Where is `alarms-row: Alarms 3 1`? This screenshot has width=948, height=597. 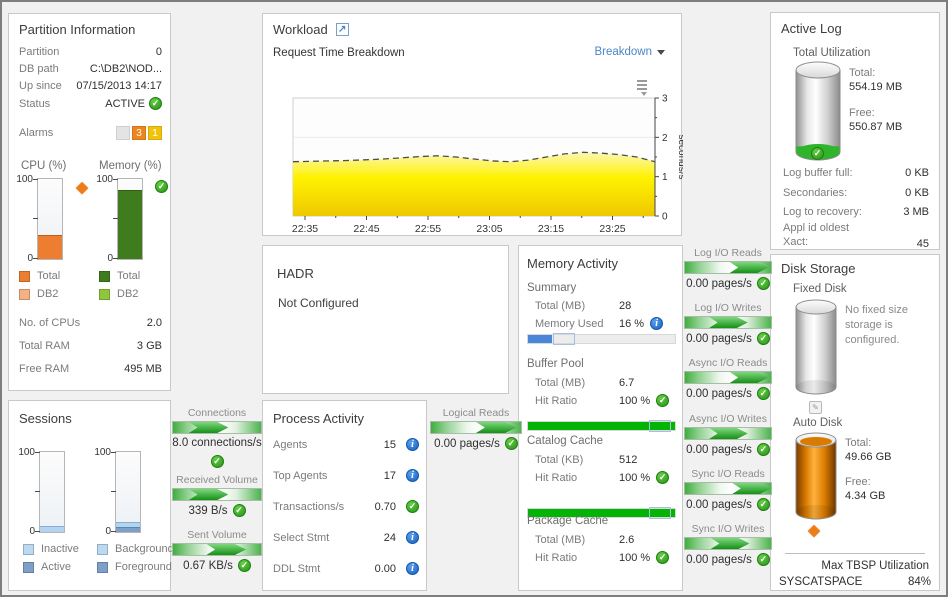
alarms-row: Alarms 3 1 is located at coordinates (90, 133).